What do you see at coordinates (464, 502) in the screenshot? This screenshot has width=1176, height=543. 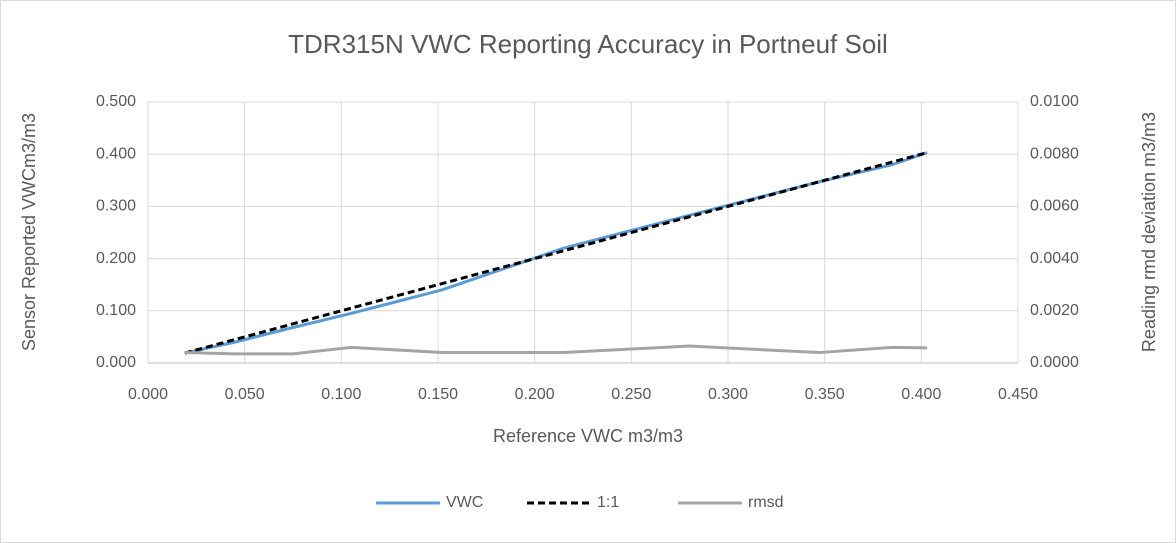 I see `legend-label: VWC` at bounding box center [464, 502].